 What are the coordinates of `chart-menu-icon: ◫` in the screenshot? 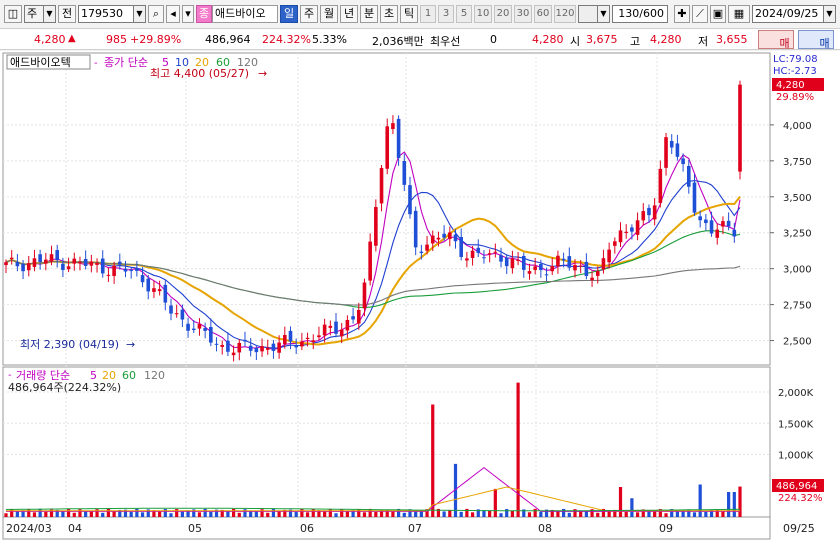 It's located at (13, 14).